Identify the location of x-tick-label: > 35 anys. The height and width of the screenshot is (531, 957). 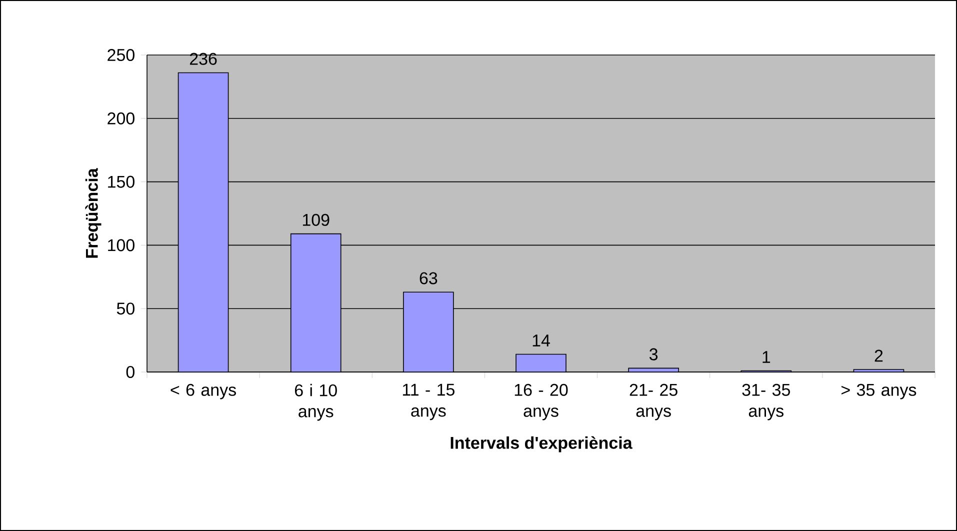
(879, 392).